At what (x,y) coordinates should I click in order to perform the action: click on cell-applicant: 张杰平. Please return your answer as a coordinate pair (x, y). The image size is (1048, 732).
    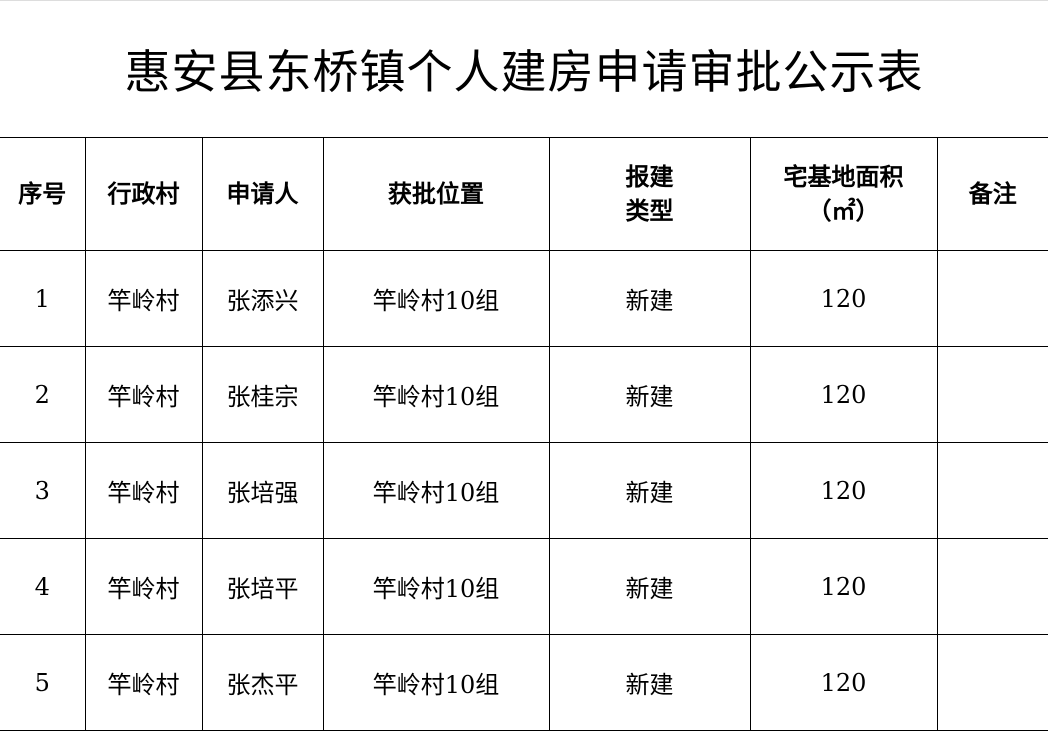
    Looking at the image, I should click on (262, 682).